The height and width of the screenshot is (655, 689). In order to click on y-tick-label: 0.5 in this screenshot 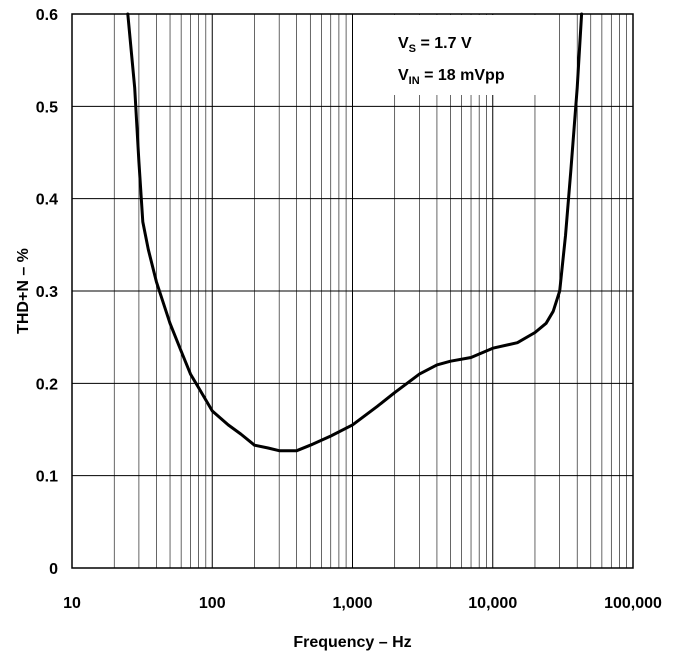, I will do `click(47, 107)`.